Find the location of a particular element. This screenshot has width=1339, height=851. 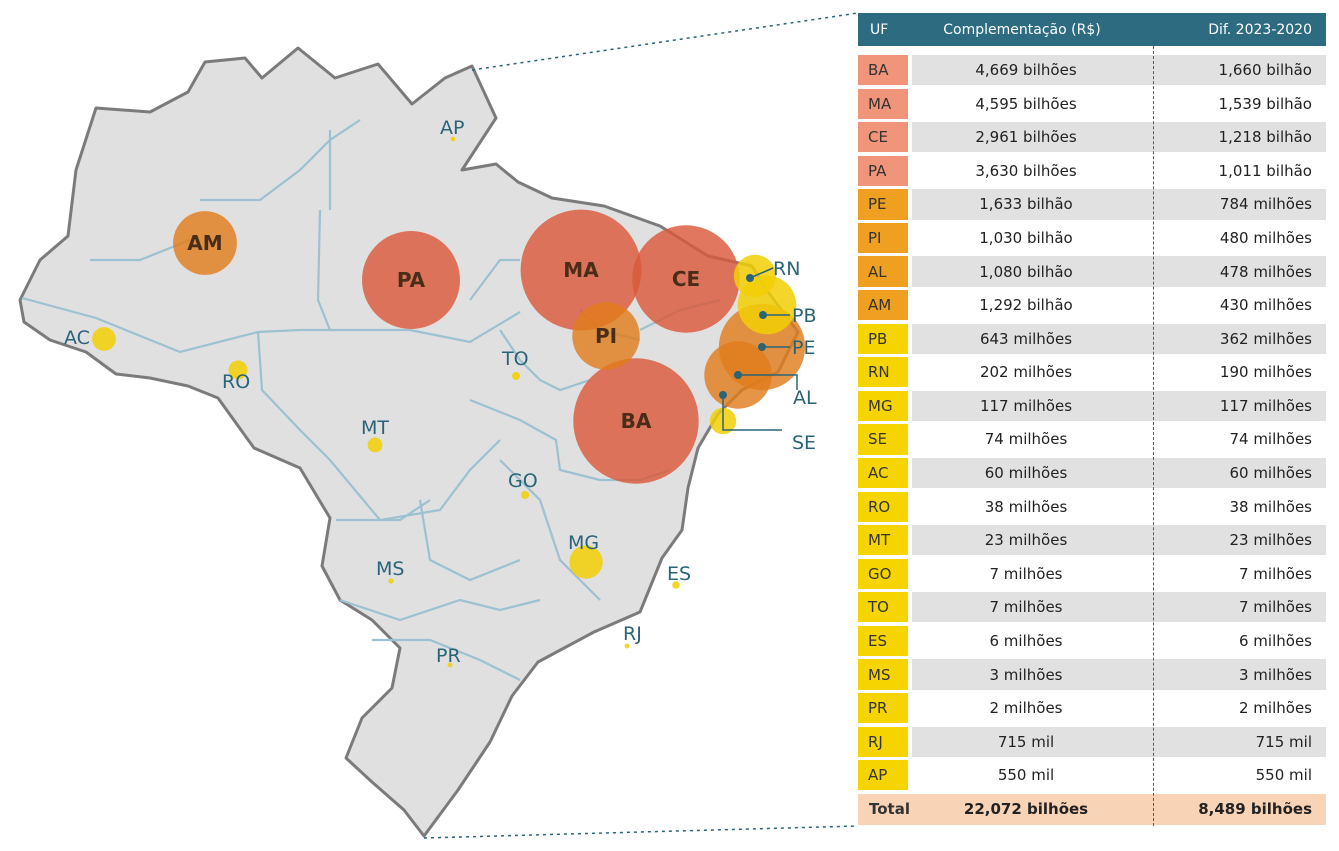

row-dif: 1,218 bilhão is located at coordinates (1233, 137).